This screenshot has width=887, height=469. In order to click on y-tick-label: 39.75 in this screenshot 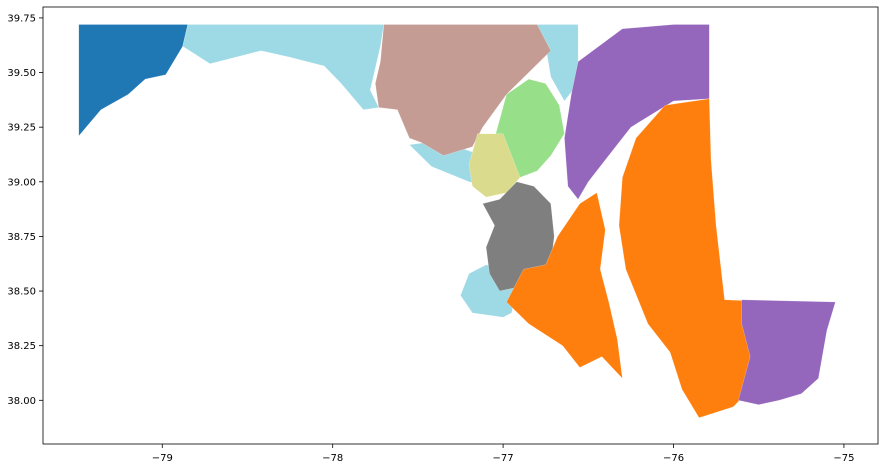, I will do `click(21, 18)`.